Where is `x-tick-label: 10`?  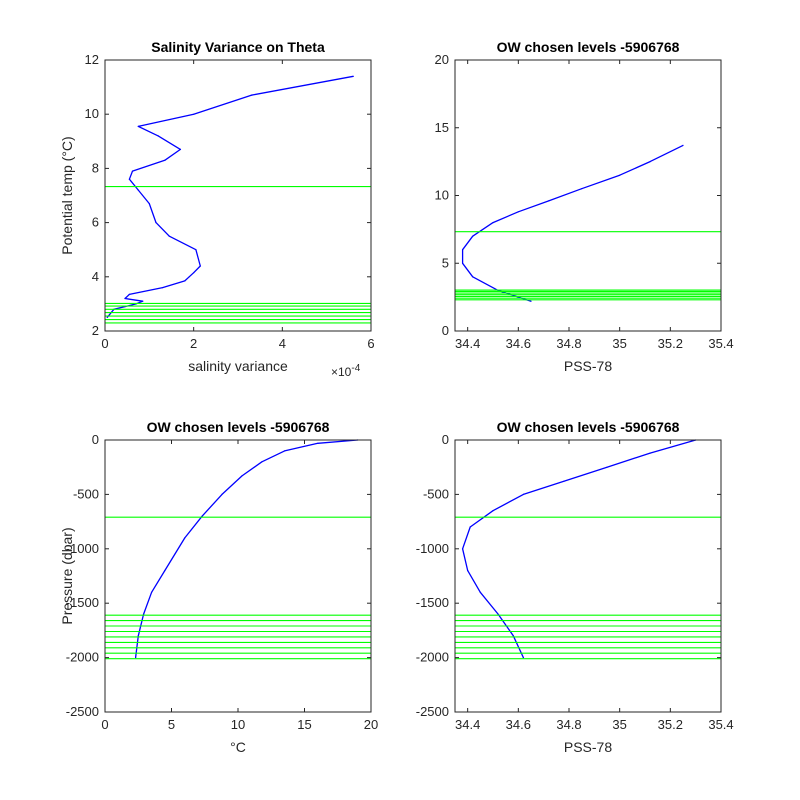
x-tick-label: 10 is located at coordinates (238, 724).